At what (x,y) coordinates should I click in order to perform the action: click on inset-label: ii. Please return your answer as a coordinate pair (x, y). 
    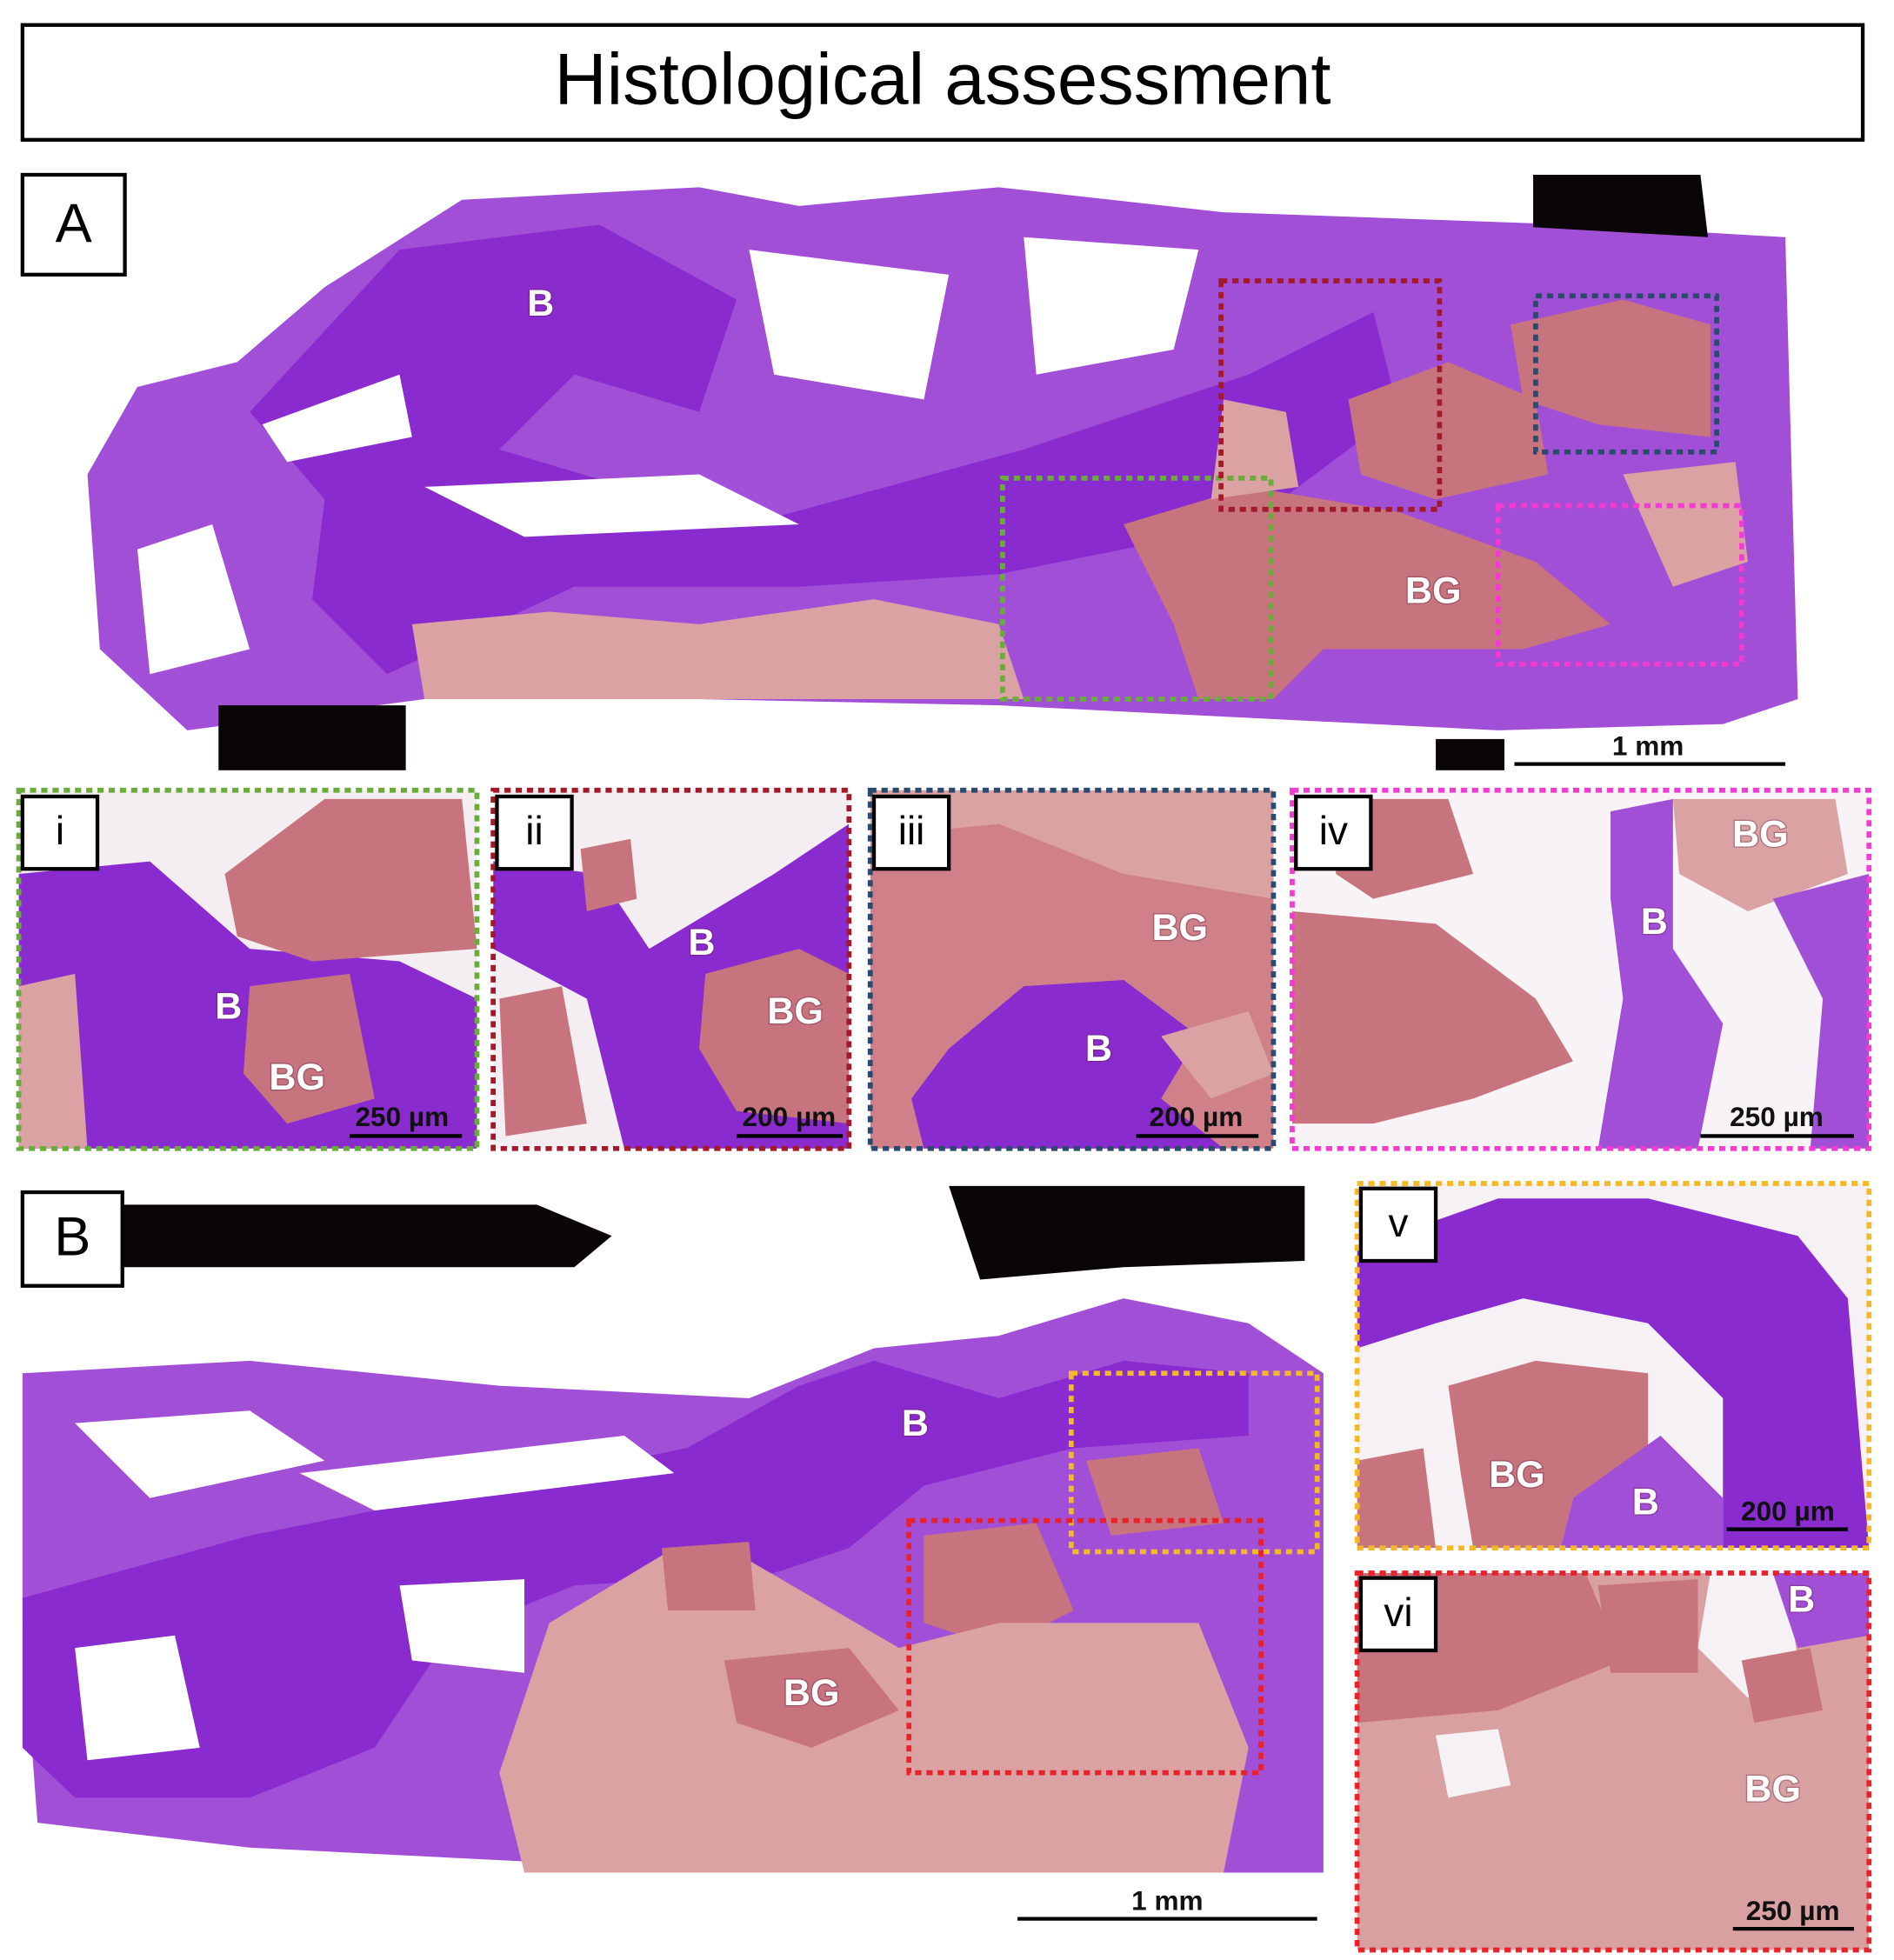
    Looking at the image, I should click on (534, 830).